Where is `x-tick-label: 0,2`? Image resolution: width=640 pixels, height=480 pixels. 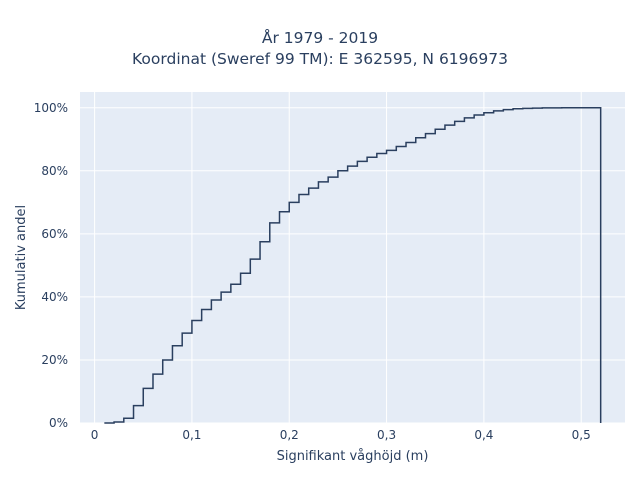
x-tick-label: 0,2 is located at coordinates (289, 435).